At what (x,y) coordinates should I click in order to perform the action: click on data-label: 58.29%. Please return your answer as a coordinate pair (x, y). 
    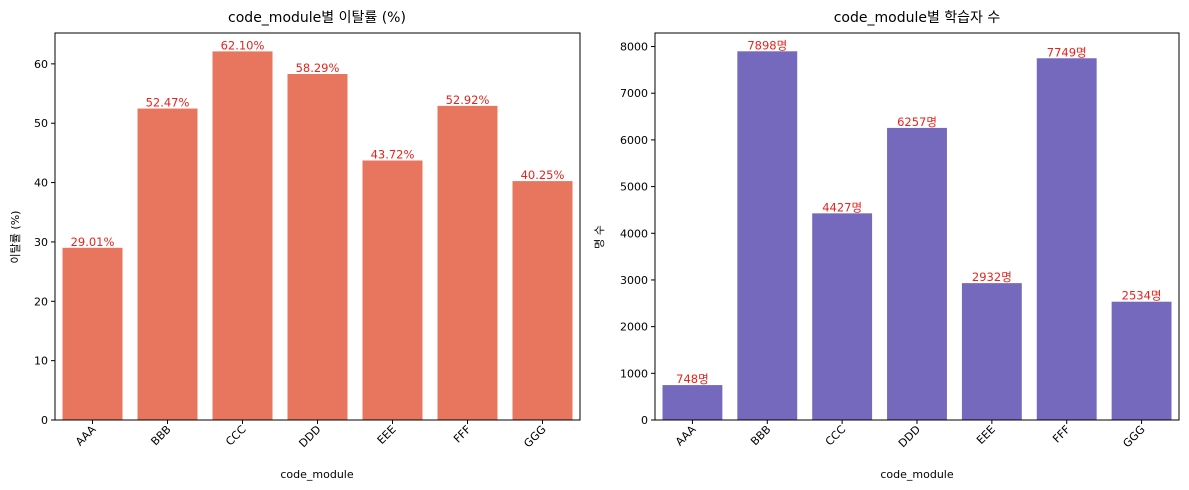
    Looking at the image, I should click on (318, 68).